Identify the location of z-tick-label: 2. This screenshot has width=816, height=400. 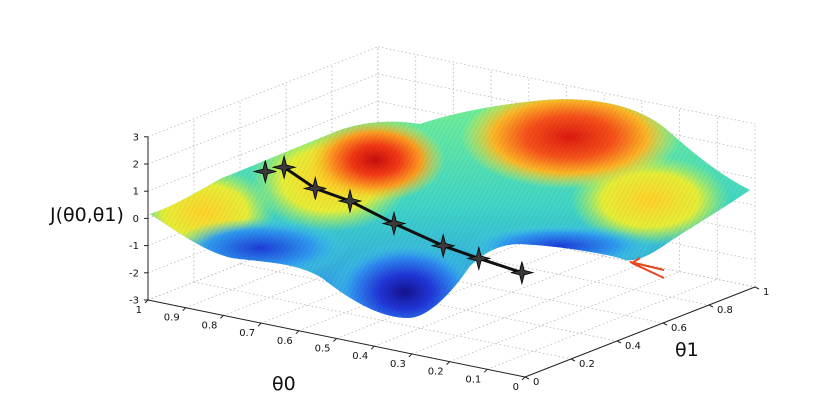
(136, 165).